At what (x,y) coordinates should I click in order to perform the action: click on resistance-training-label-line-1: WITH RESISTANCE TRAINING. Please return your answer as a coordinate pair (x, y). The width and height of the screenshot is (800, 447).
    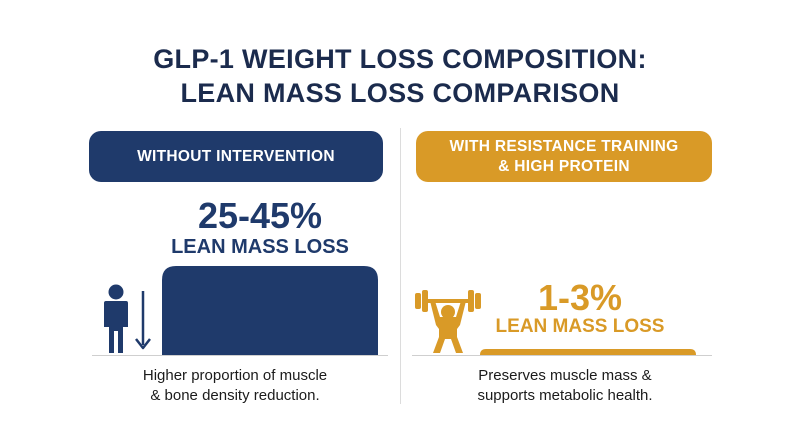
    Looking at the image, I should click on (564, 146).